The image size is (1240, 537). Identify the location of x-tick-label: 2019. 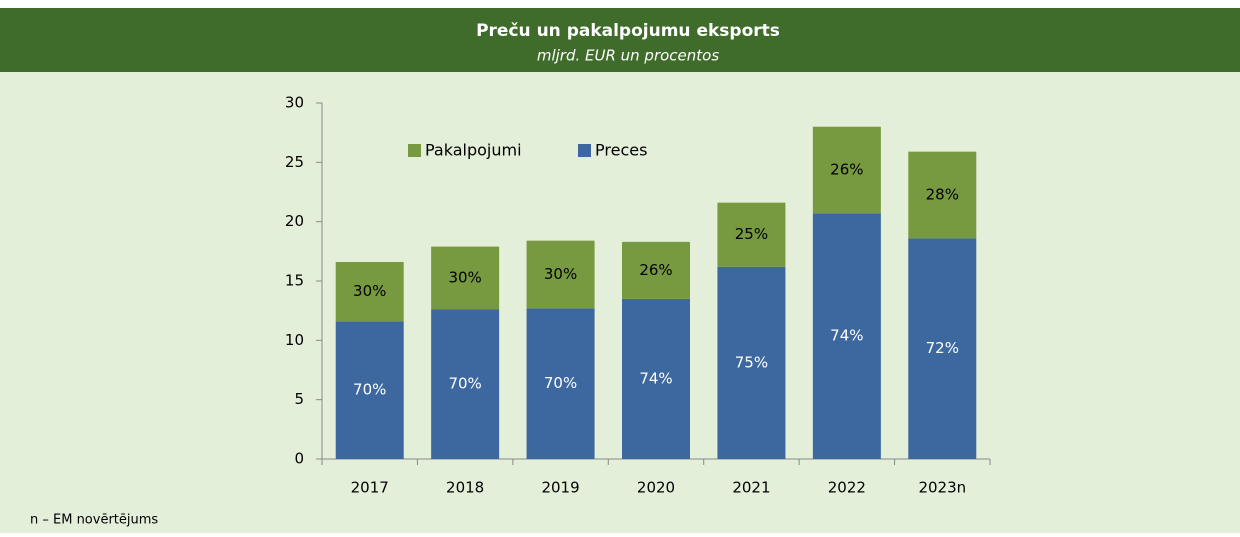
(560, 488).